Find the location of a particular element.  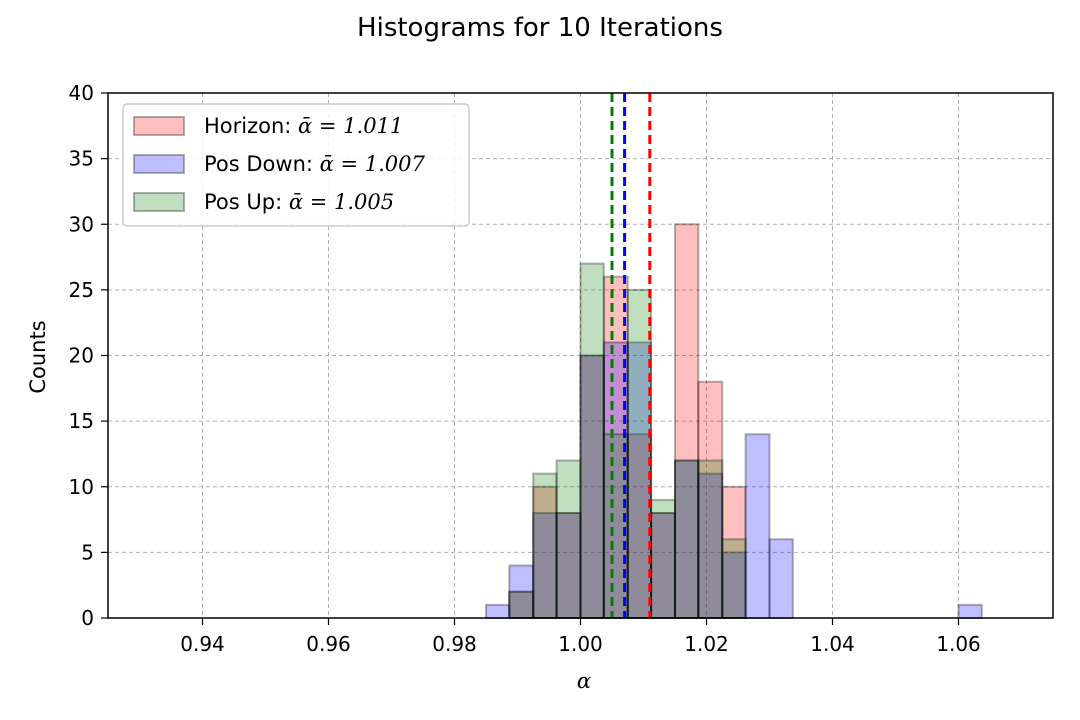

legend-label-horizon: Horizon: ᾱ = 1.011 is located at coordinates (303, 126).